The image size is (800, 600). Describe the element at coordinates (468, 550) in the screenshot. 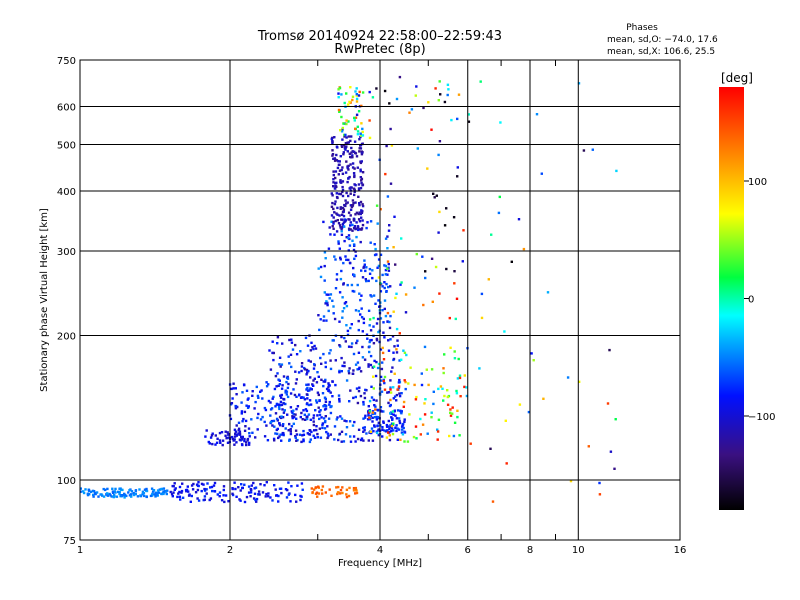

I see `x-tick-label: 6` at that location.